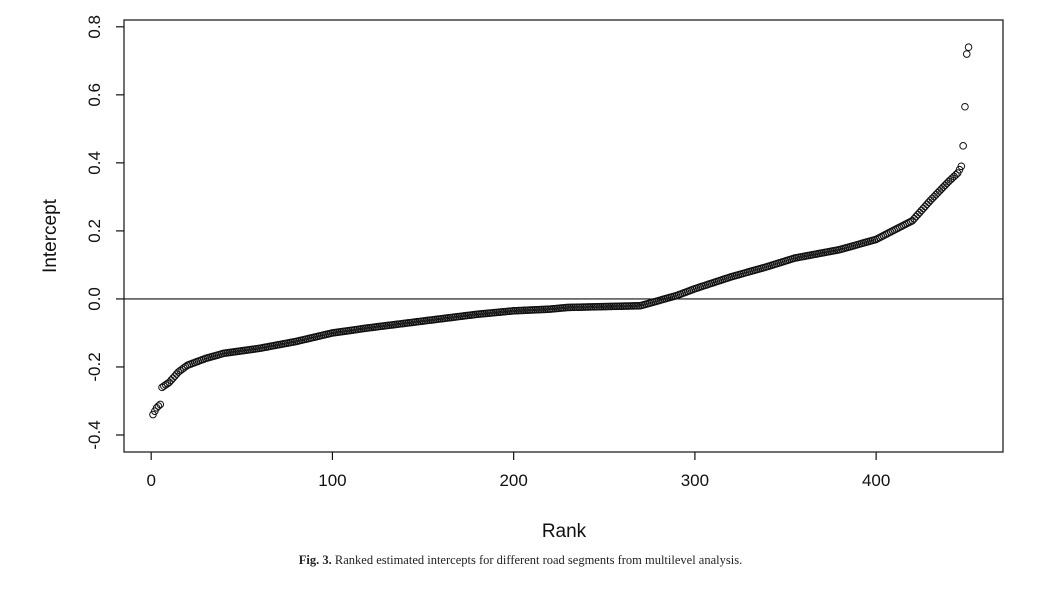  Describe the element at coordinates (332, 480) in the screenshot. I see `x-tick-label: 100` at that location.